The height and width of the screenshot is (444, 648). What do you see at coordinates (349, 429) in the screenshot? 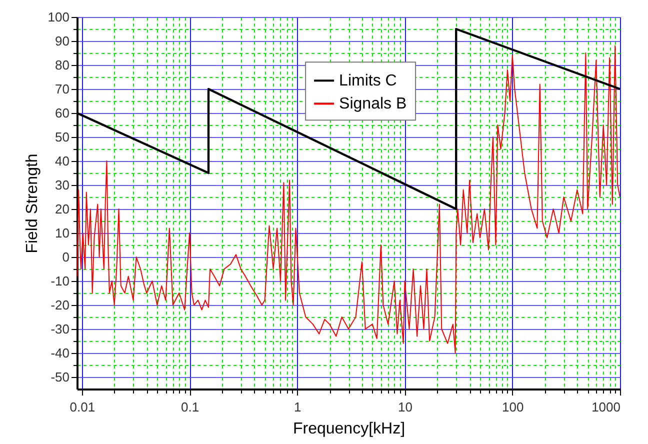
I see `x-axis-title: Frequency[kHz]` at bounding box center [349, 429].